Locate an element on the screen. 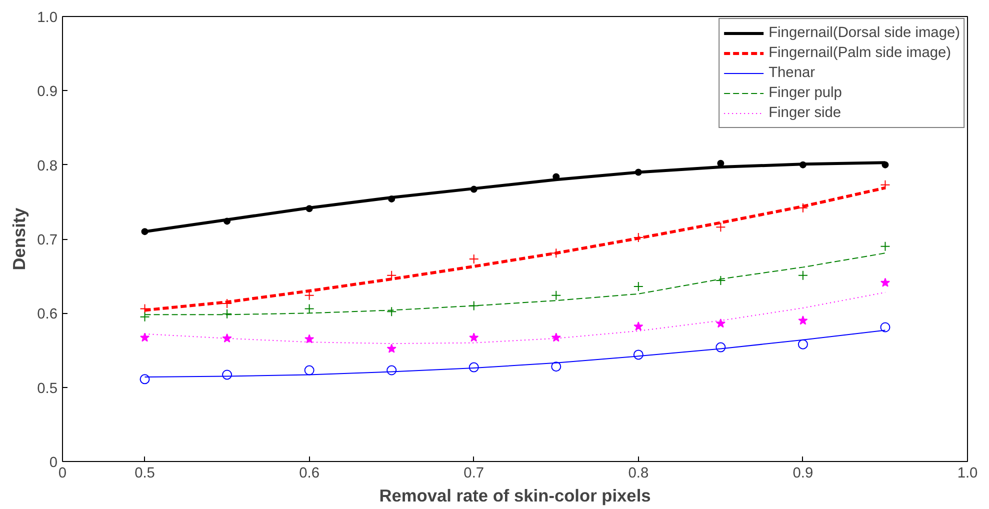 This screenshot has height=509, width=989. y-axis-title: Density is located at coordinates (19, 238).